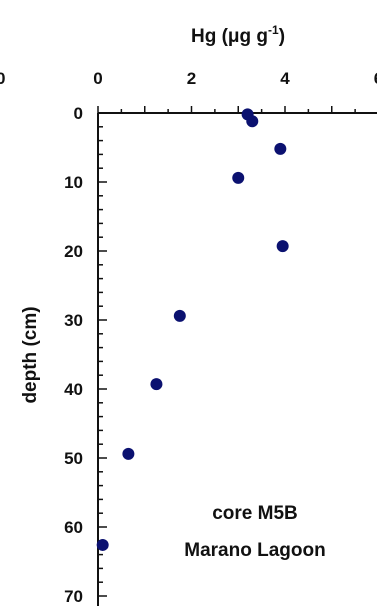 The height and width of the screenshot is (606, 377). I want to click on y-tick-label: 30, so click(73, 320).